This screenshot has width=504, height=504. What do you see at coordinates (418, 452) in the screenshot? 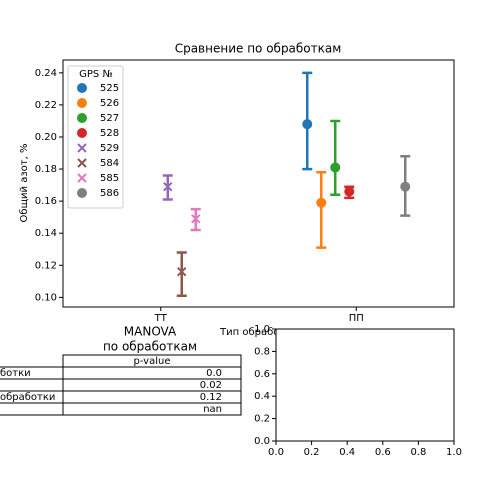
I see `x-tick-label: 0.8` at bounding box center [418, 452].